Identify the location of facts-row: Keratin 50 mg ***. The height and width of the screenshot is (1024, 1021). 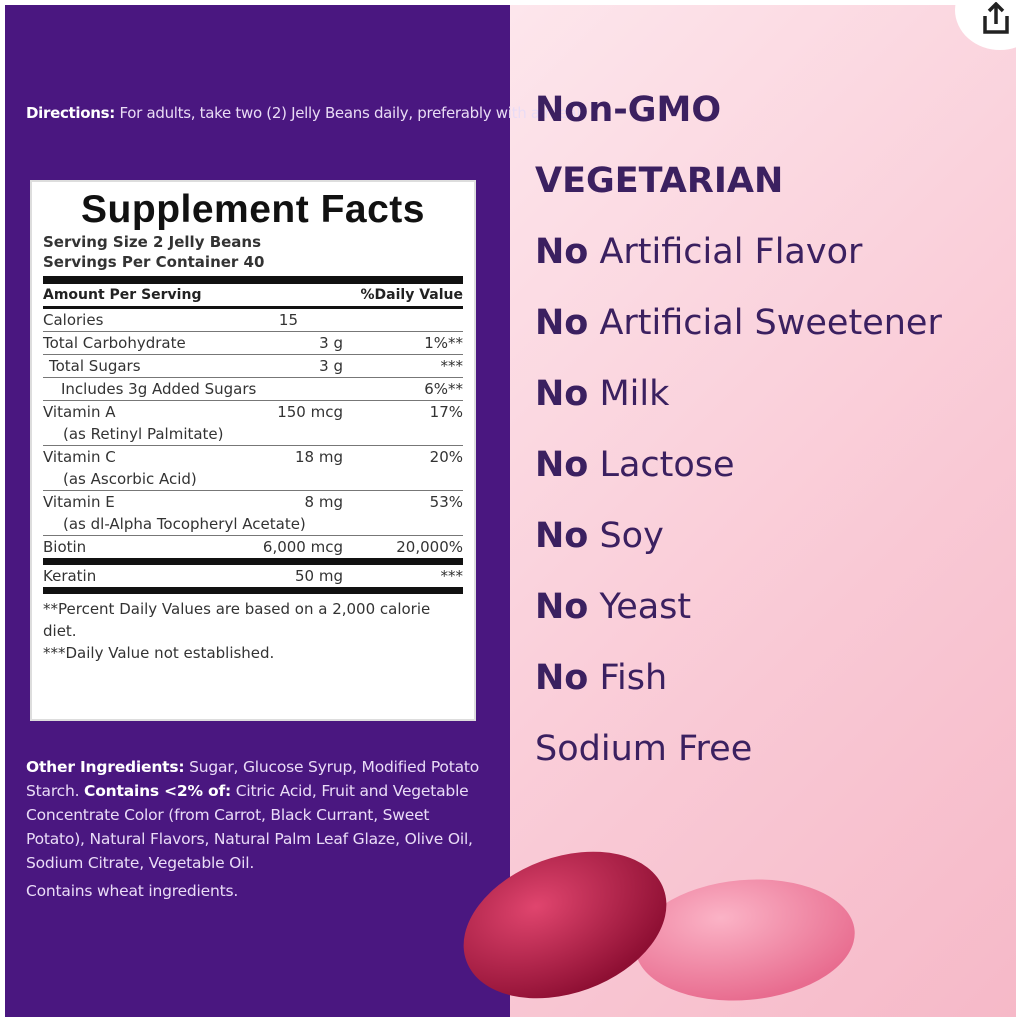
(253, 579).